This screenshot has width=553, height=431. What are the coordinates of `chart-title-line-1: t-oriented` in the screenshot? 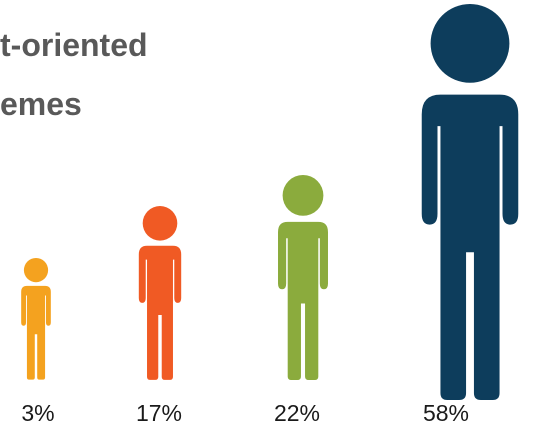 It's located at (74, 45).